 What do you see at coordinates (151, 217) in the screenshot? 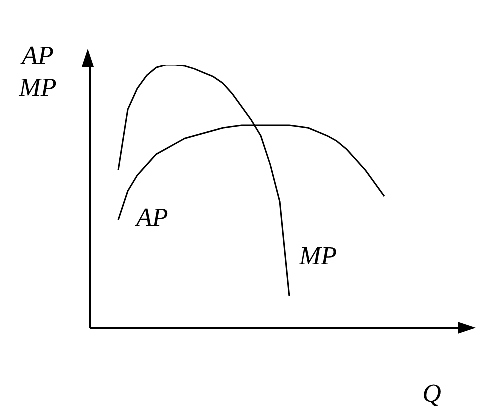
I see `series-label: AP` at bounding box center [151, 217].